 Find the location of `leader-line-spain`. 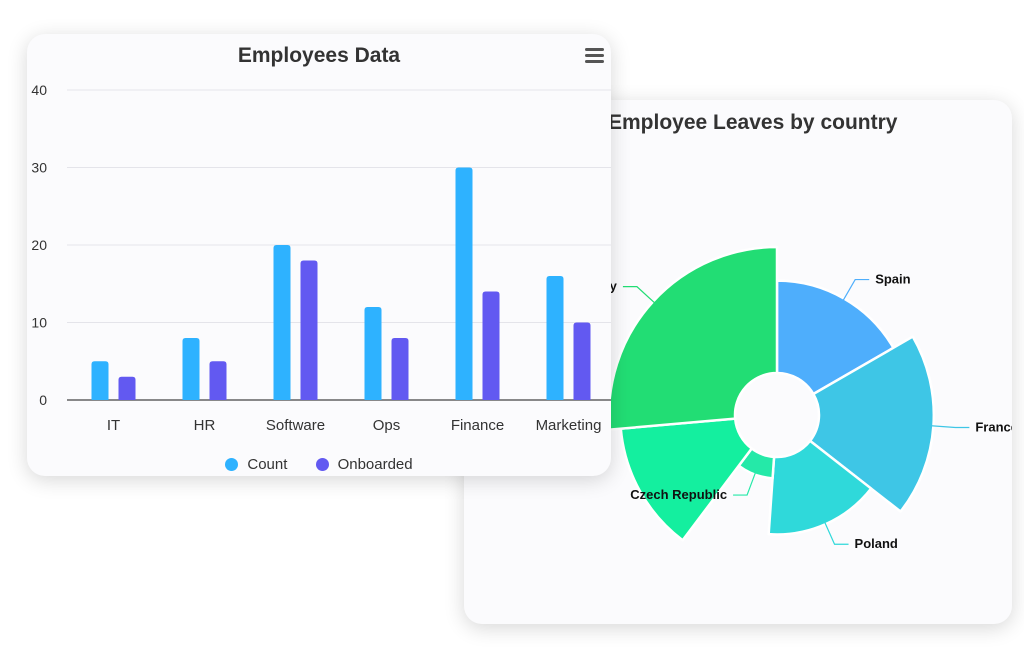

leader-line-spain is located at coordinates (855, 290).